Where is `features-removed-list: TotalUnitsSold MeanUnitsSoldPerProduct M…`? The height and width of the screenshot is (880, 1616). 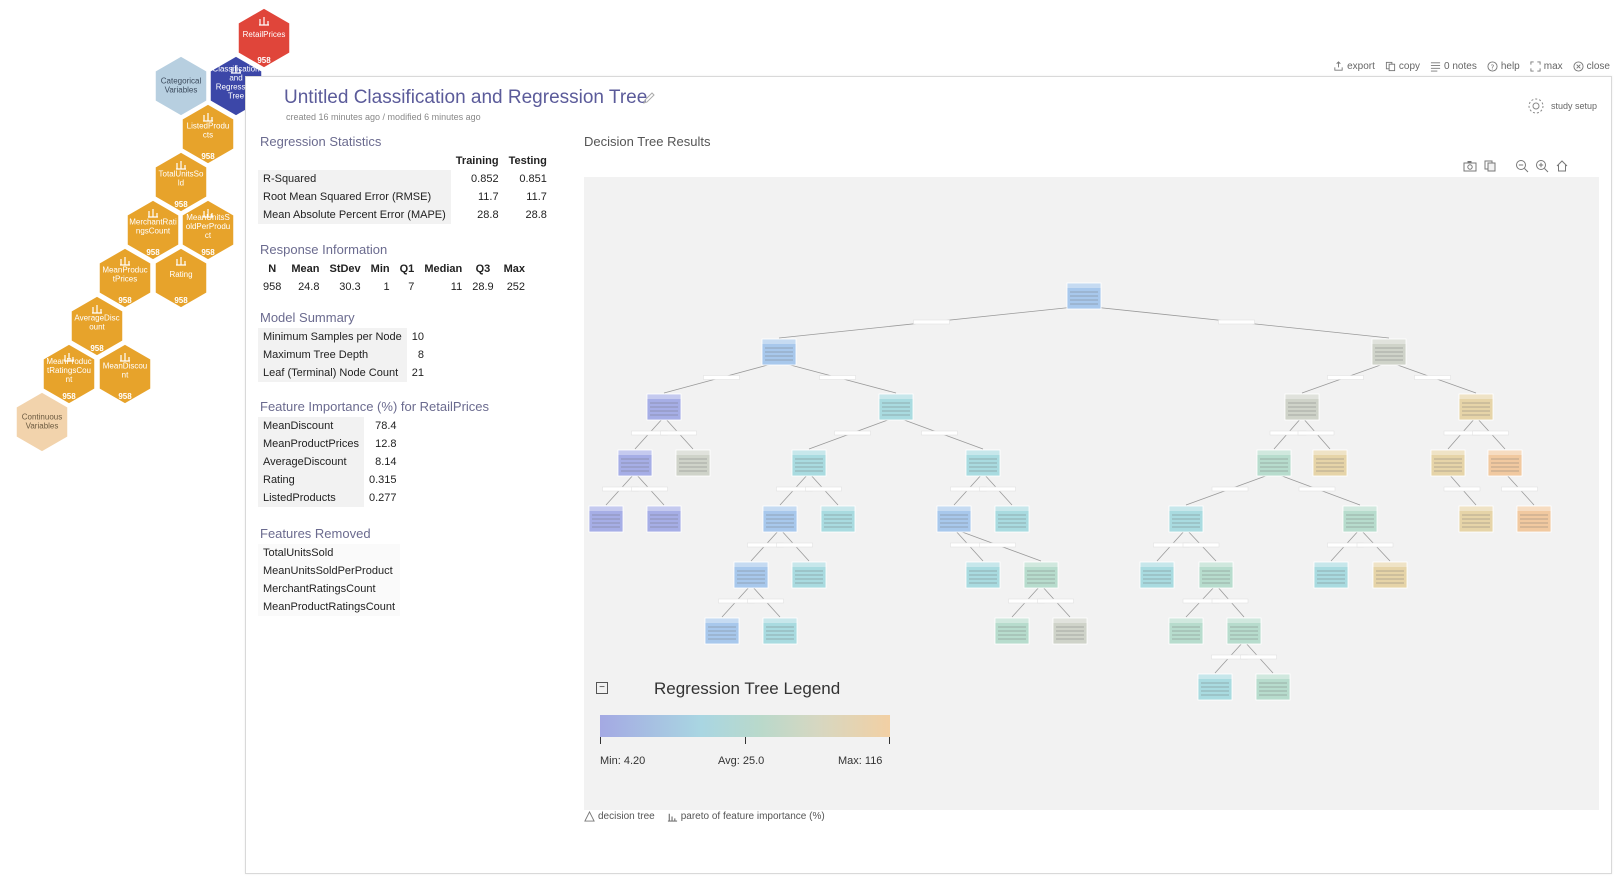 features-removed-list: TotalUnitsSold MeanUnitsSoldPerProduct M… is located at coordinates (329, 580).